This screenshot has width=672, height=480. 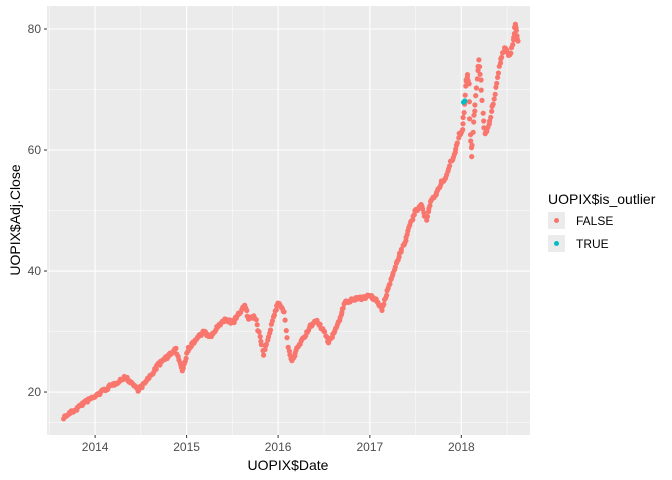 I want to click on y-tick-label: 40, so click(x=35, y=271).